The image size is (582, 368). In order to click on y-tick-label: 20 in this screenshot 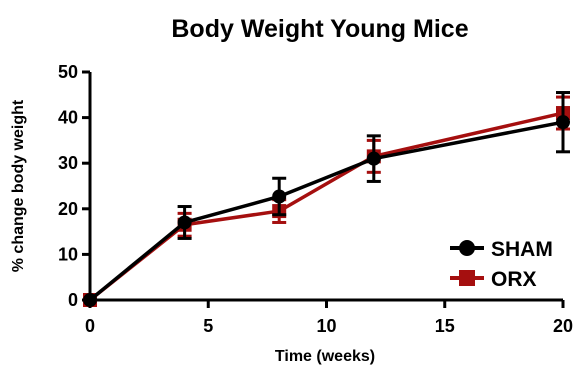, I will do `click(68, 209)`.